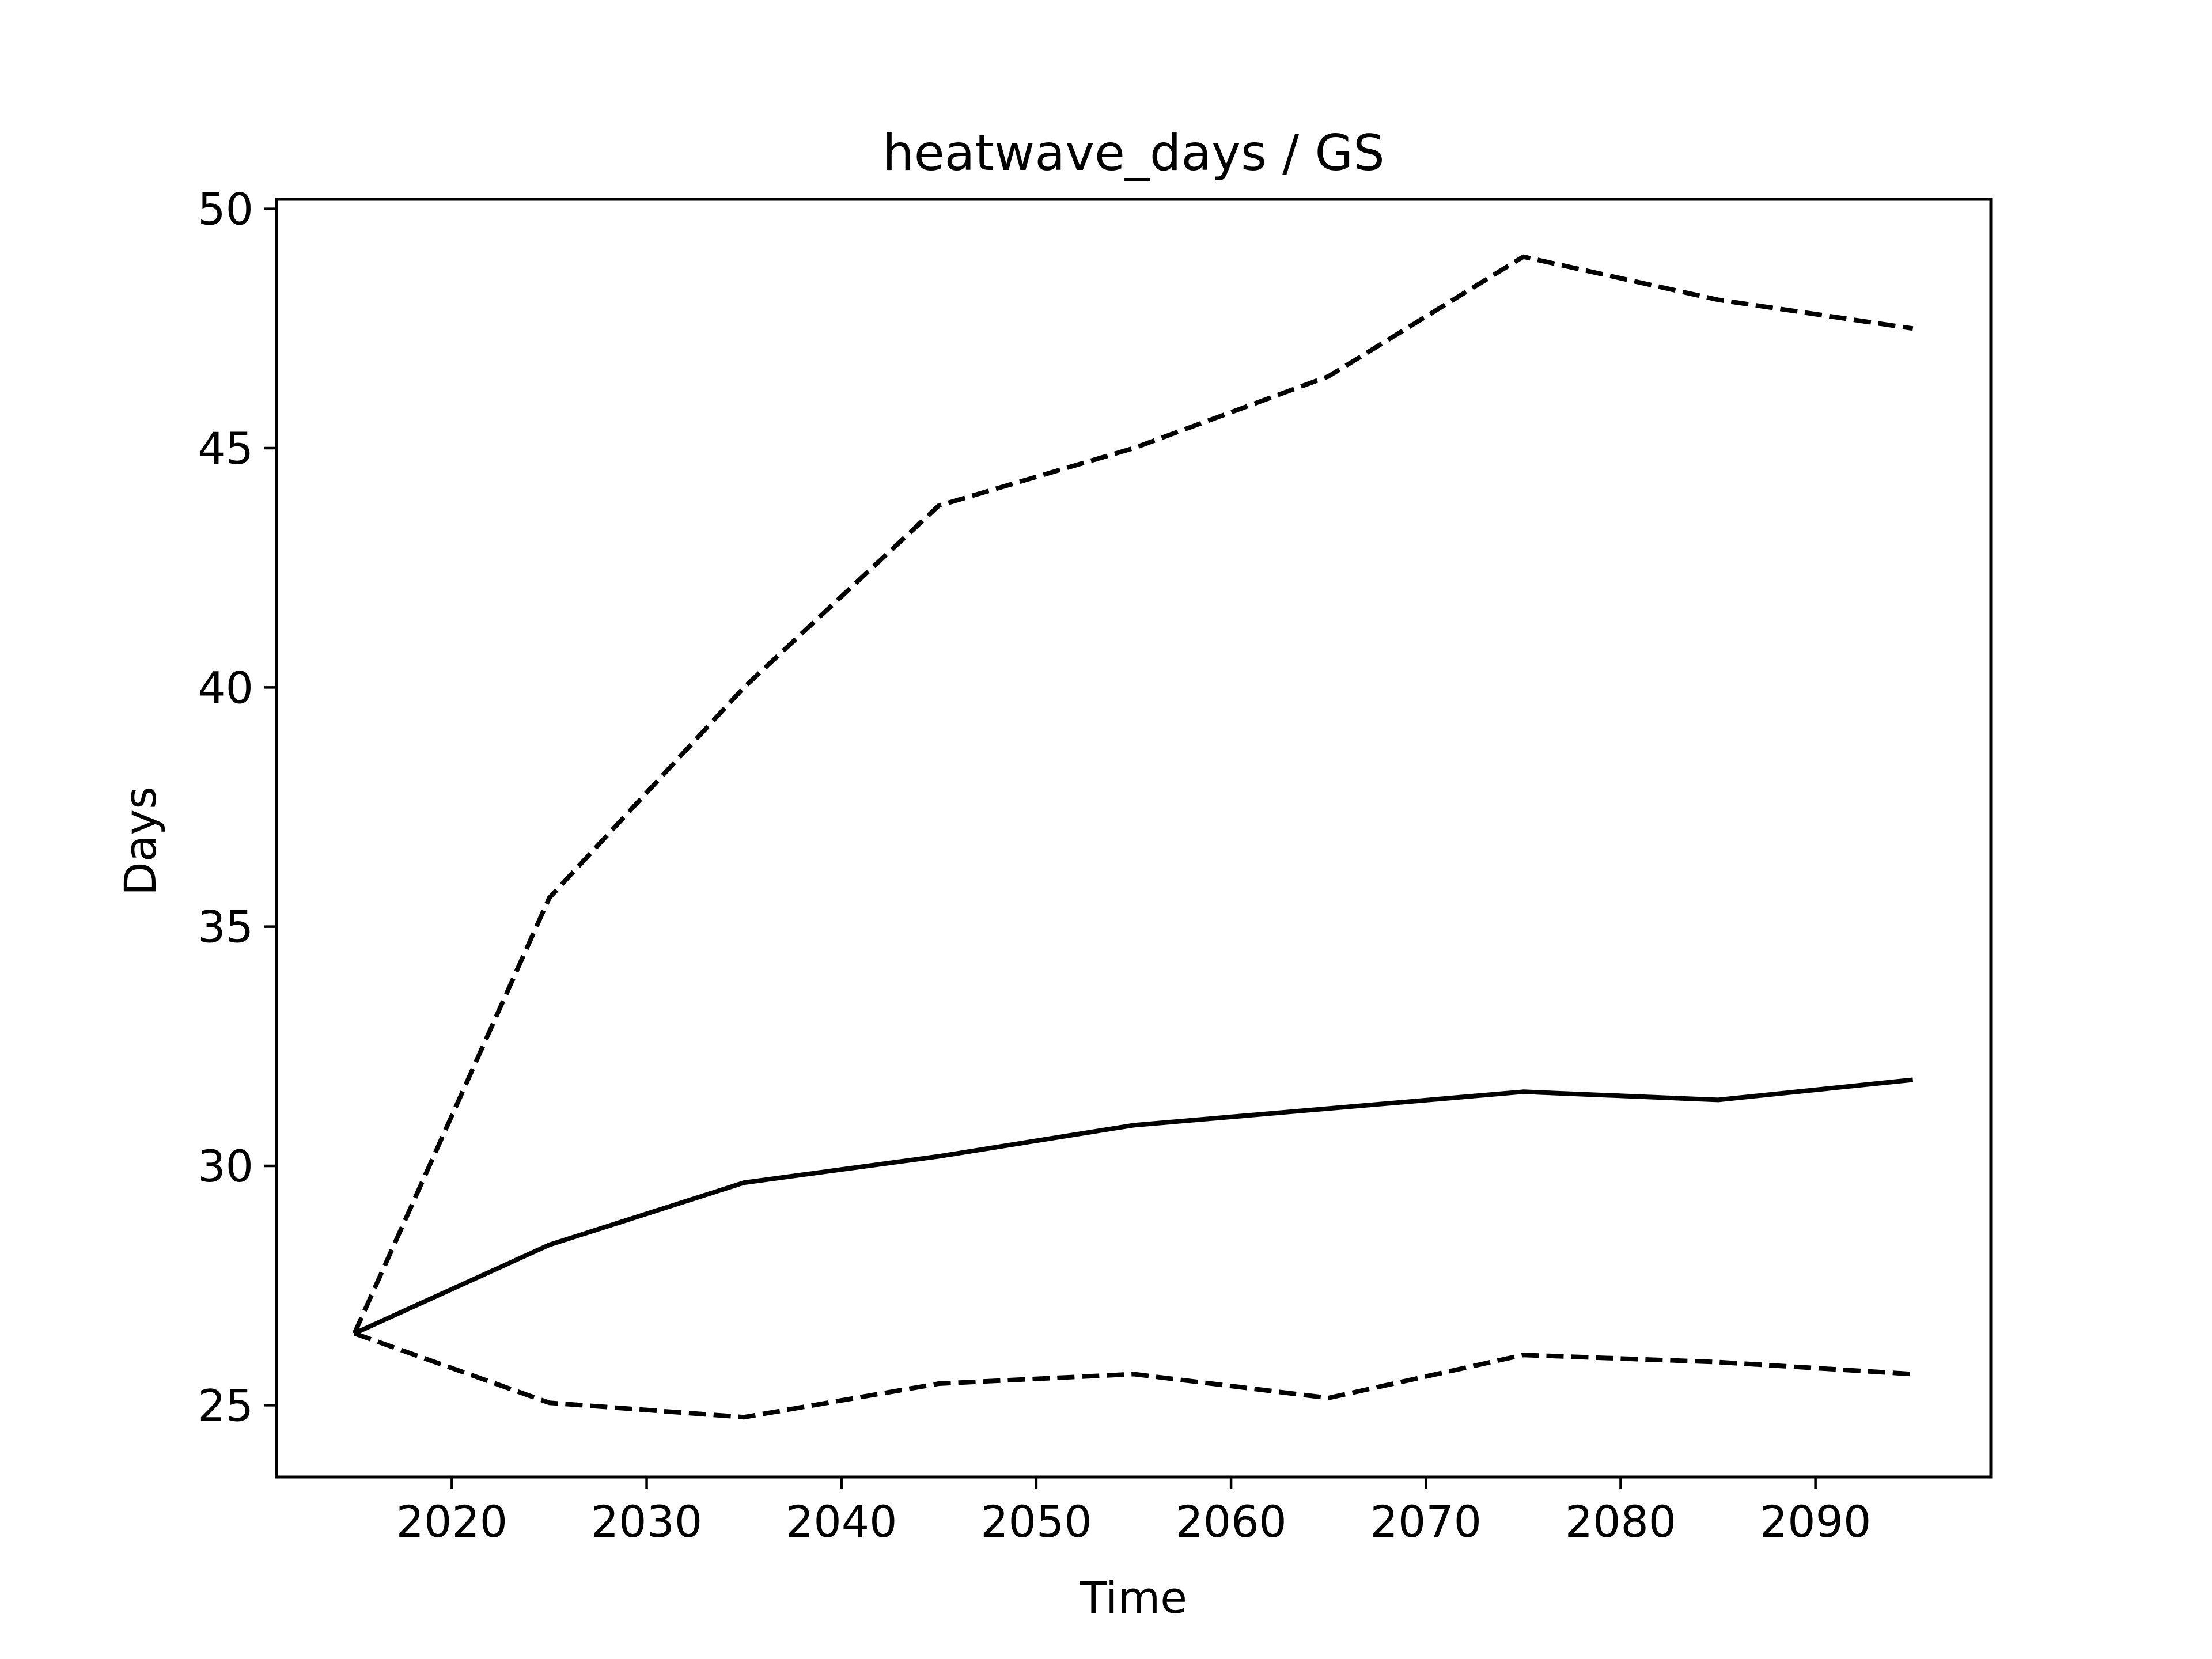  What do you see at coordinates (1133, 1375) in the screenshot?
I see `series-line-3-dashed` at bounding box center [1133, 1375].